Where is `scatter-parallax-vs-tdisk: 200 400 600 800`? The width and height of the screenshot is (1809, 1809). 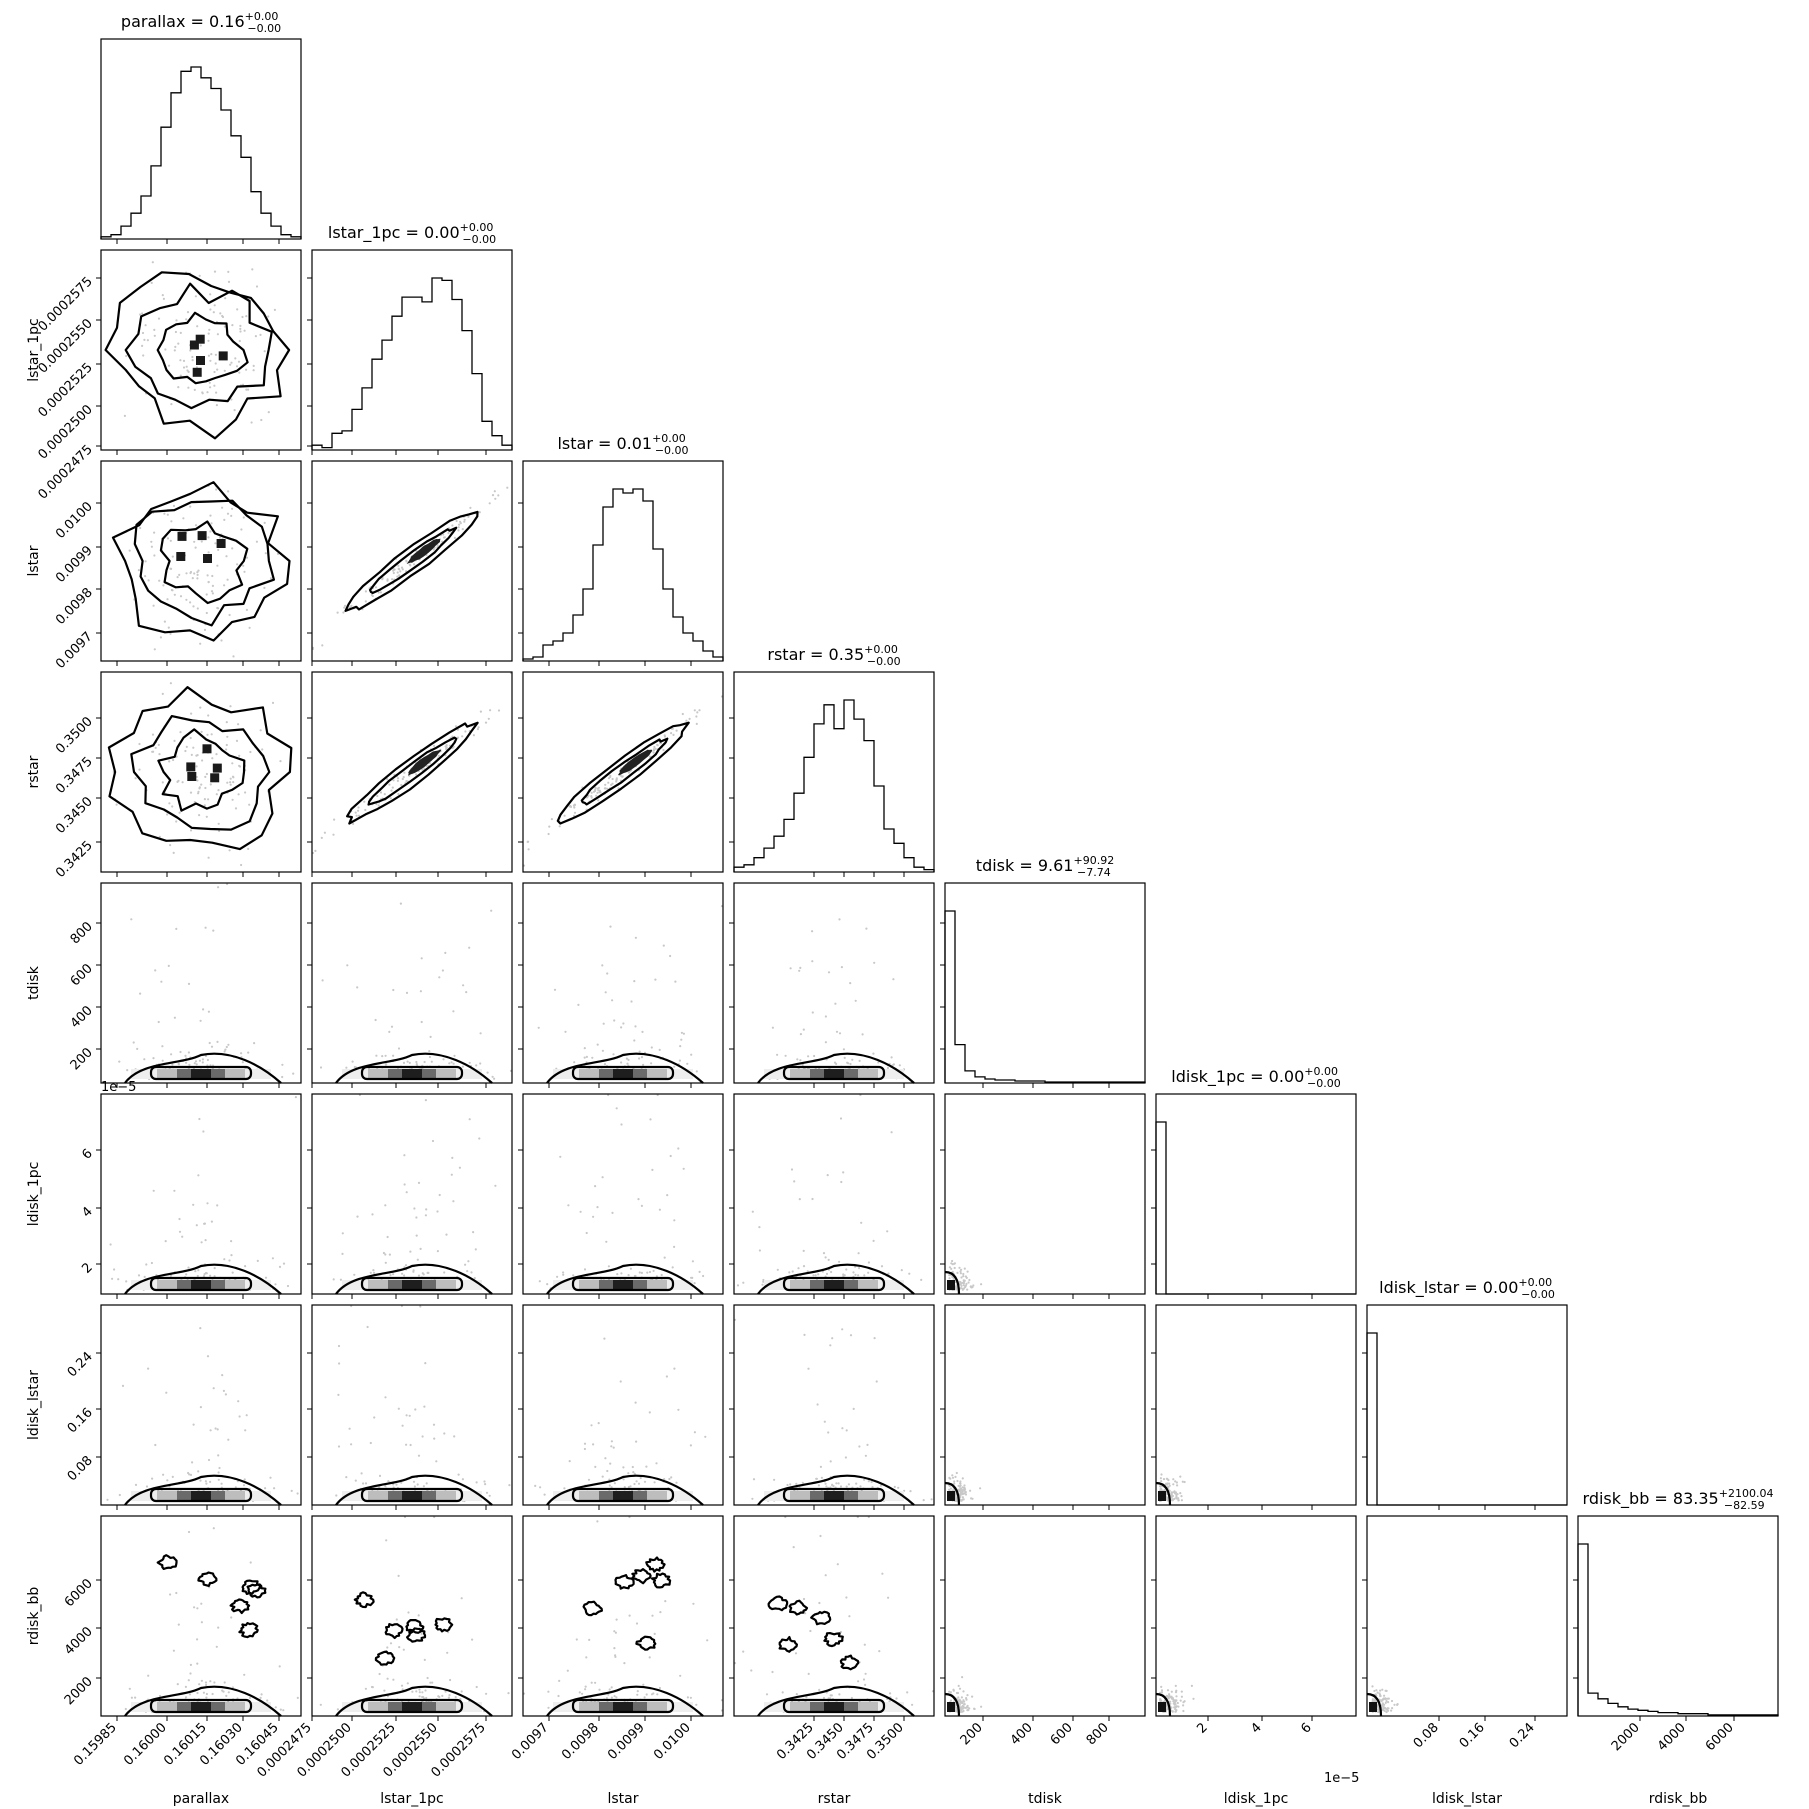
scatter-parallax-vs-tdisk: 200 400 600 800 is located at coordinates (185, 985).